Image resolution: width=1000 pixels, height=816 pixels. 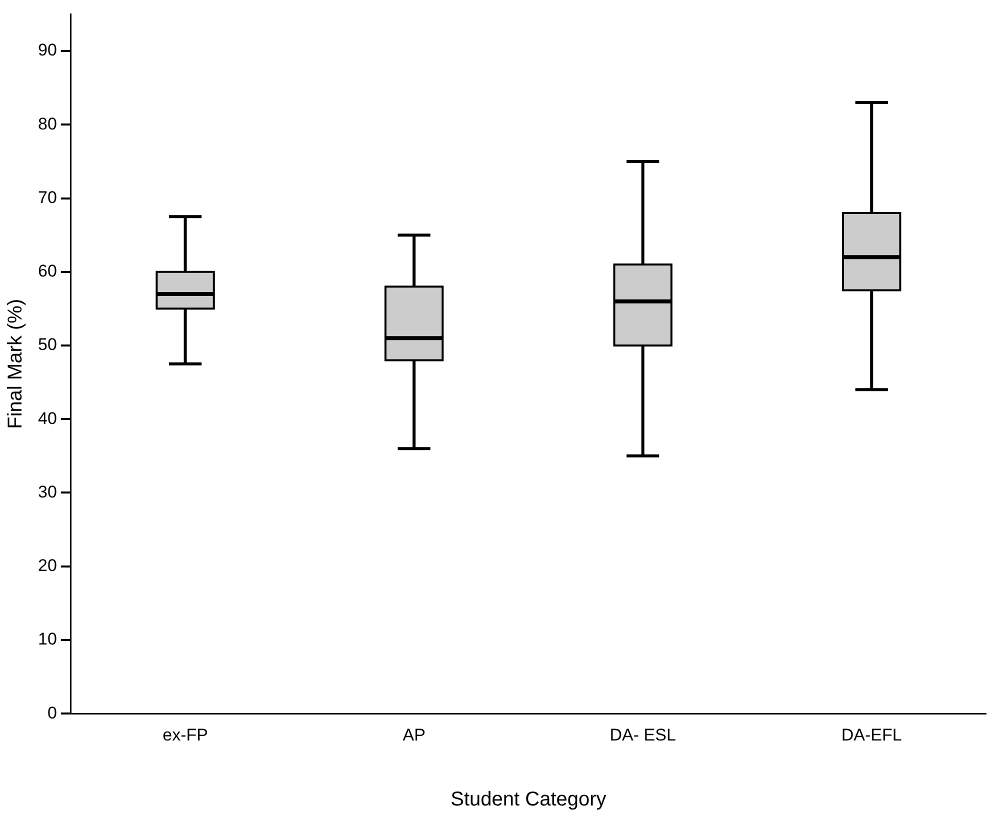 What do you see at coordinates (47, 344) in the screenshot?
I see `y-tick-label: 50` at bounding box center [47, 344].